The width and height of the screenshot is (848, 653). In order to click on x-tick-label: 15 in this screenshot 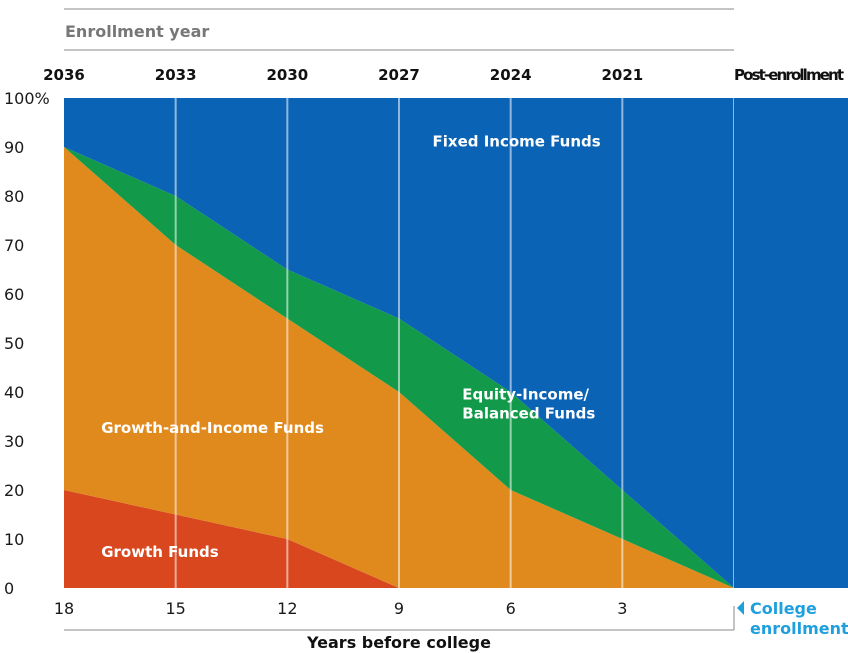, I will do `click(175, 608)`.